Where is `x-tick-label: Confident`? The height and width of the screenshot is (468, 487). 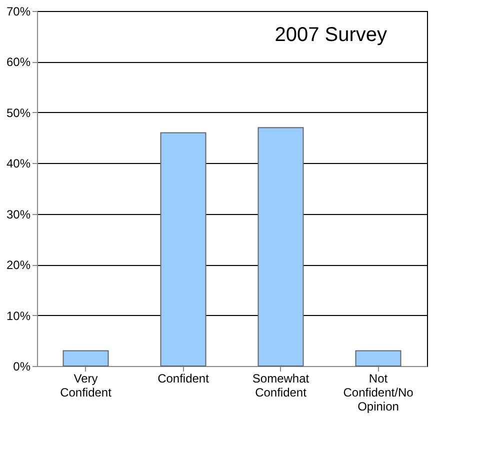
x-tick-label: Confident is located at coordinates (184, 379).